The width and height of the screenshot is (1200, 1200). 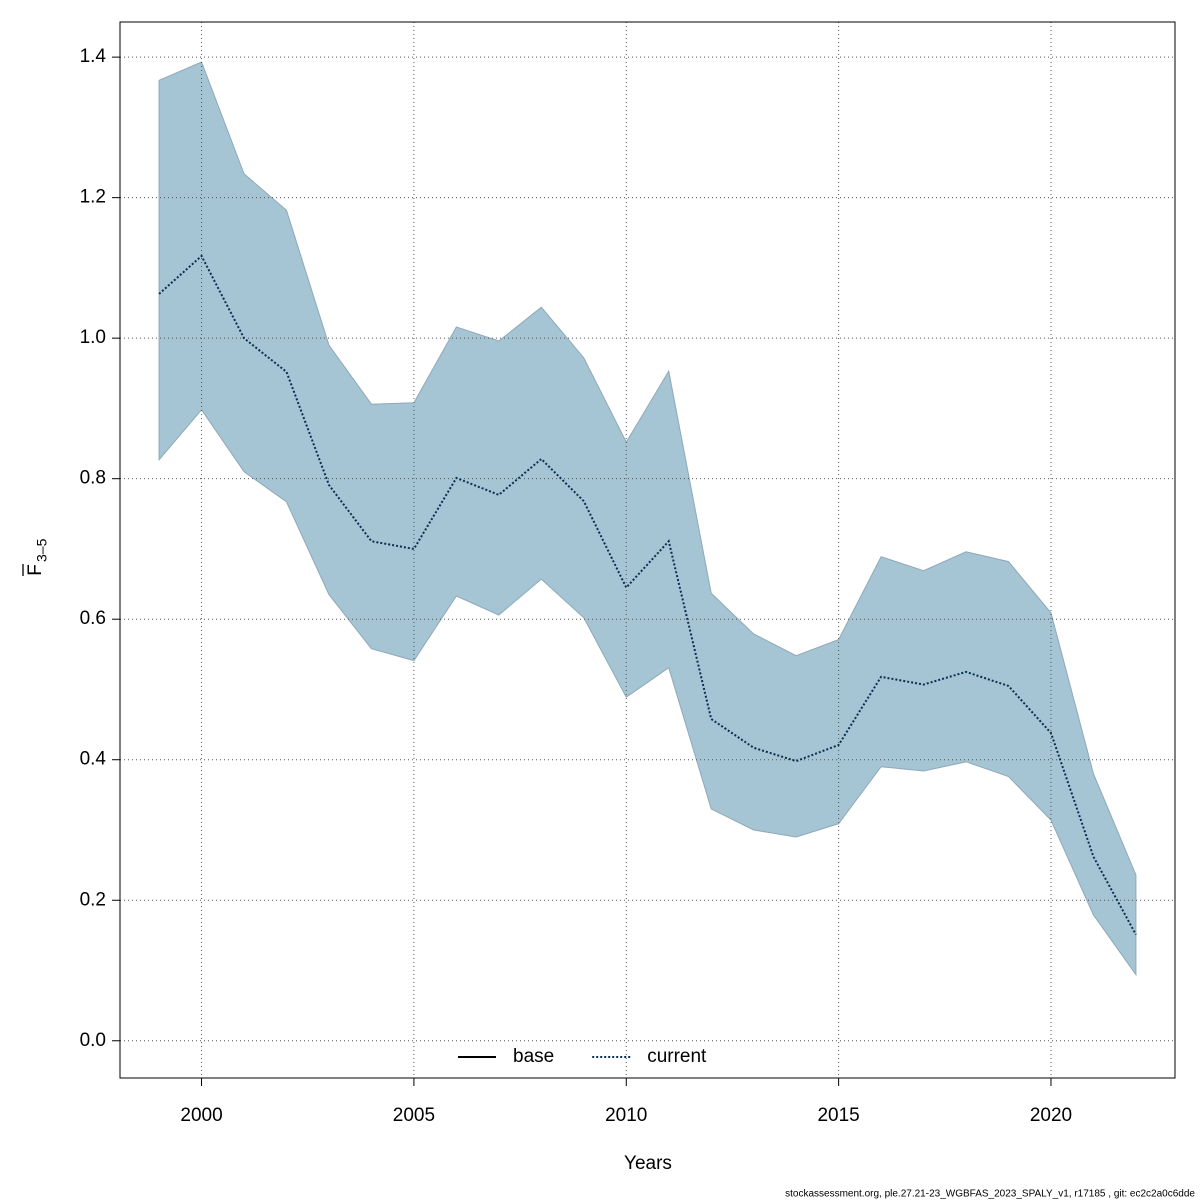 I want to click on x-tick-label: 2015, so click(x=838, y=1115).